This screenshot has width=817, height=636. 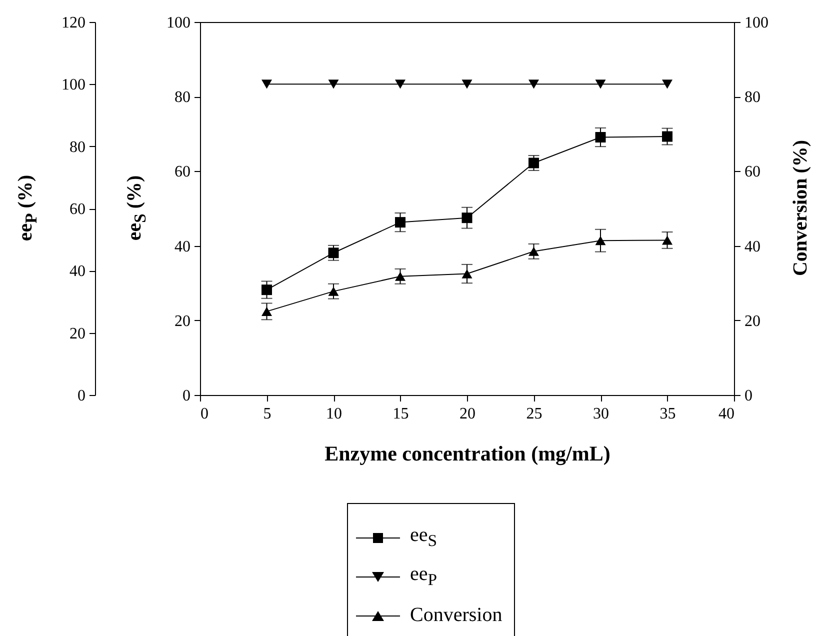 I want to click on x-tick-label: 5, so click(x=267, y=414).